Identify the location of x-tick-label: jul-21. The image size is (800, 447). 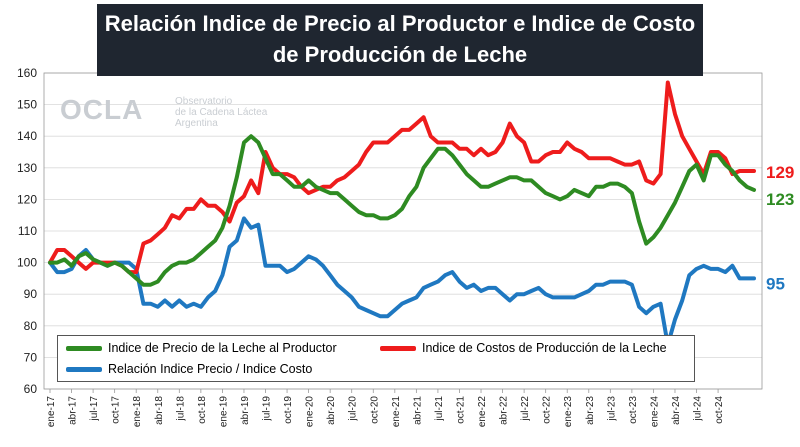
(439, 409).